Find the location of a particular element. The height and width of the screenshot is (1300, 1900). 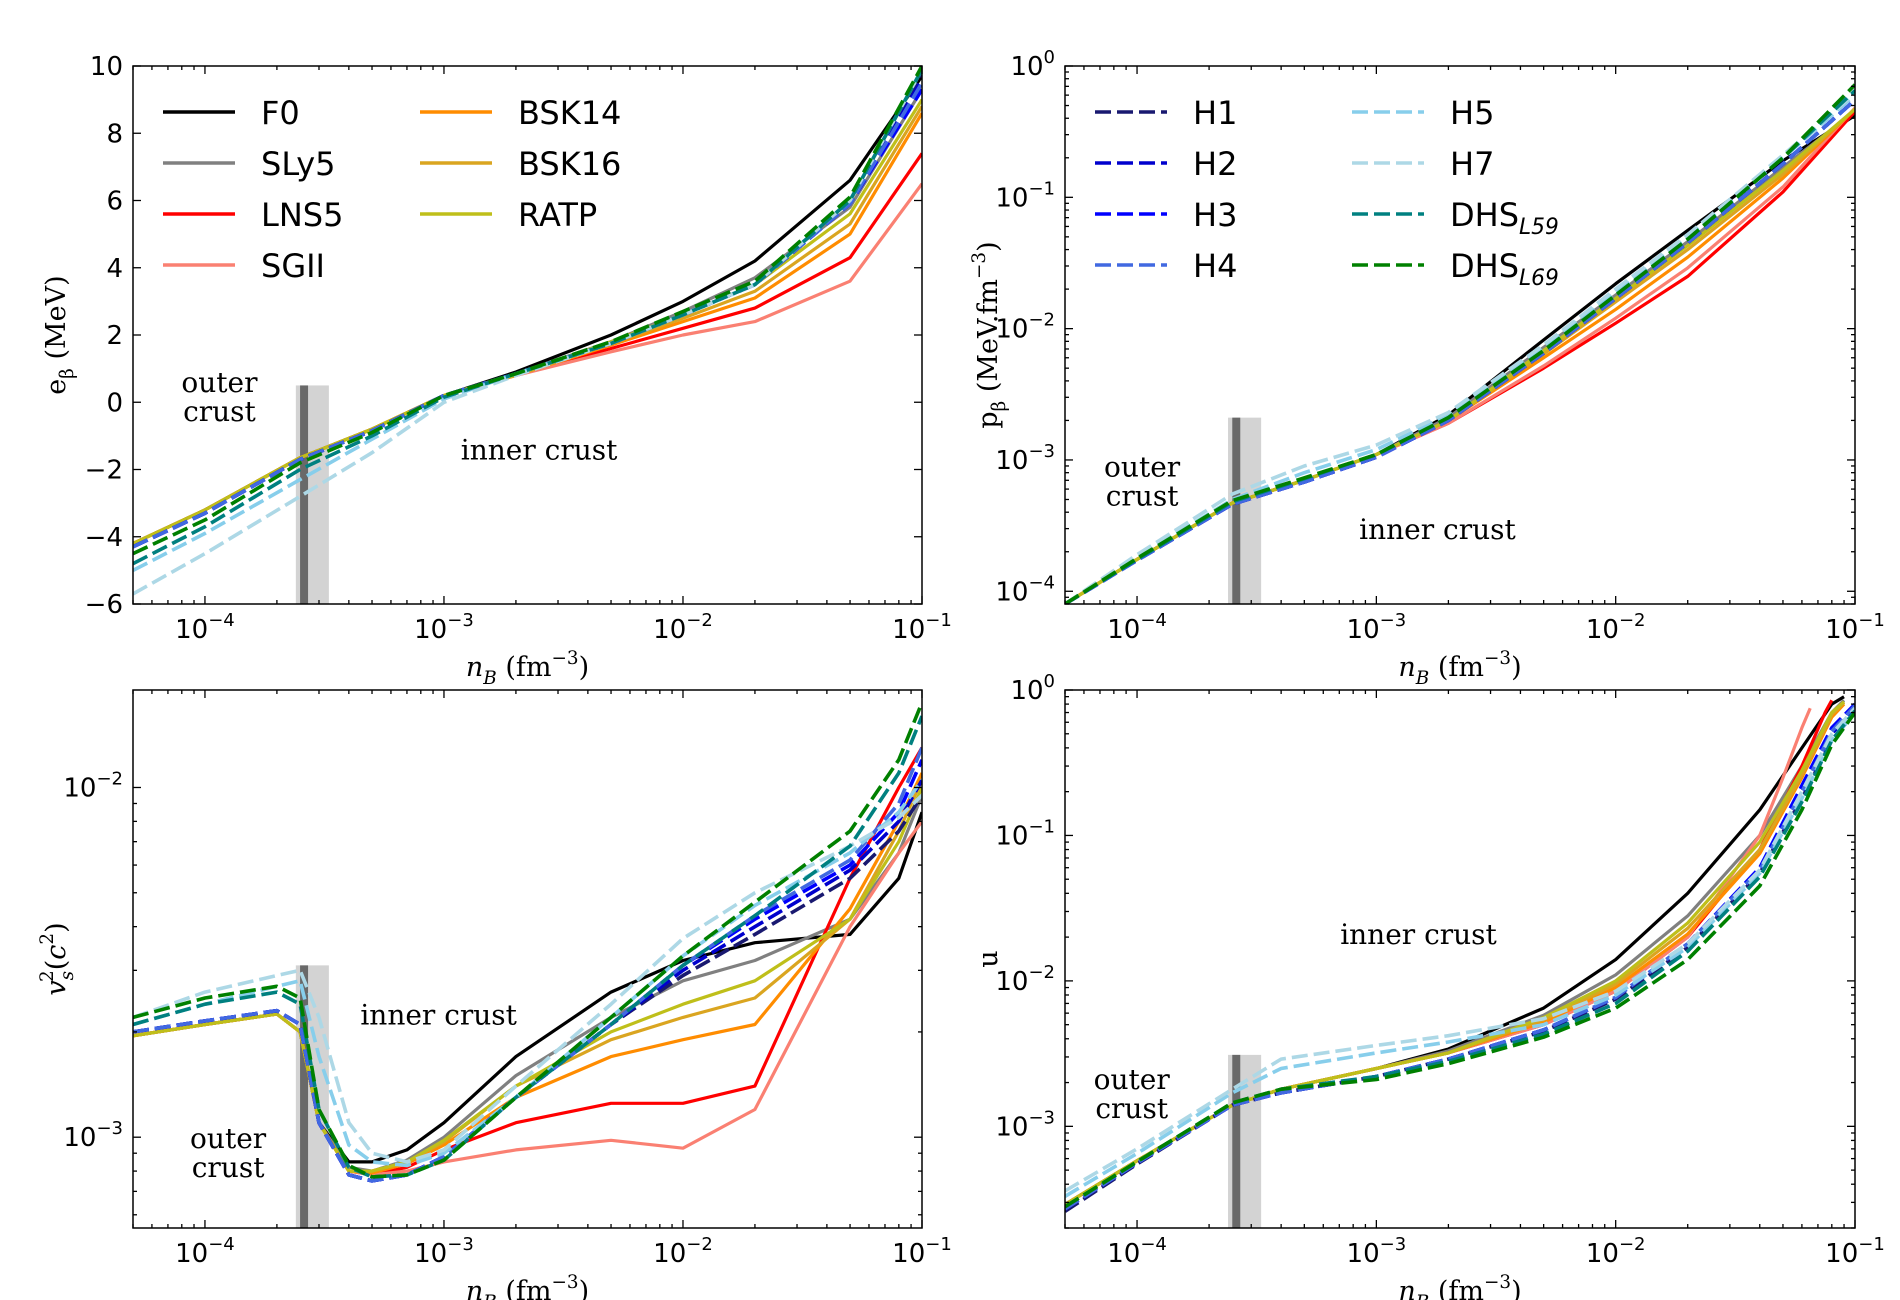

y-tick-label: 2 is located at coordinates (114, 336).